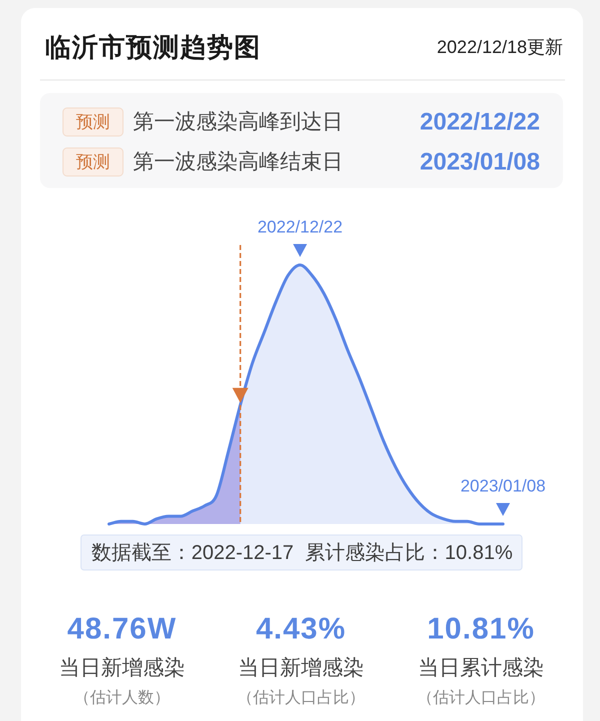 This screenshot has width=600, height=721. What do you see at coordinates (480, 162) in the screenshot?
I see `text: 2023/01/08` at bounding box center [480, 162].